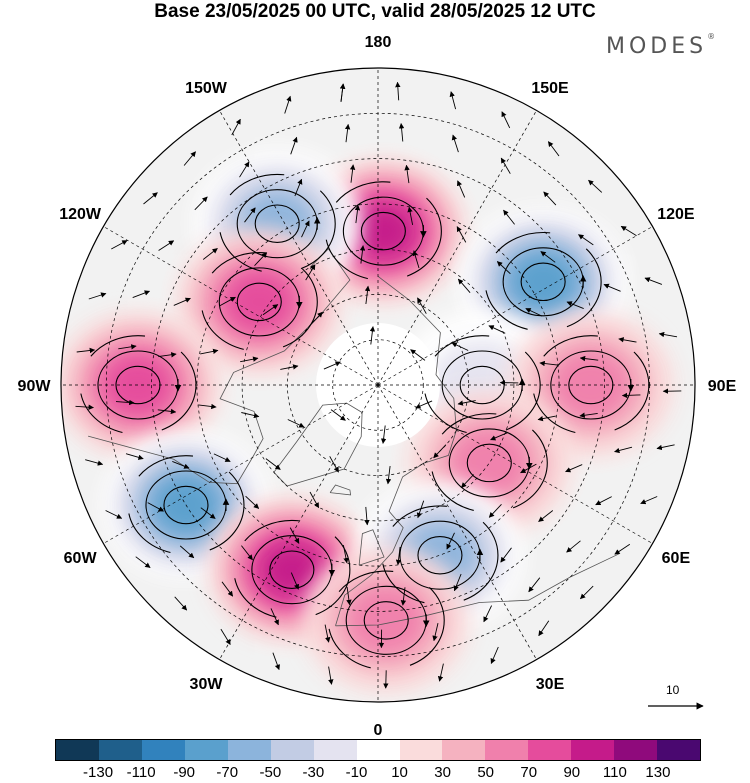 The image size is (750, 783). What do you see at coordinates (550, 684) in the screenshot?
I see `longitude-label: 30E` at bounding box center [550, 684].